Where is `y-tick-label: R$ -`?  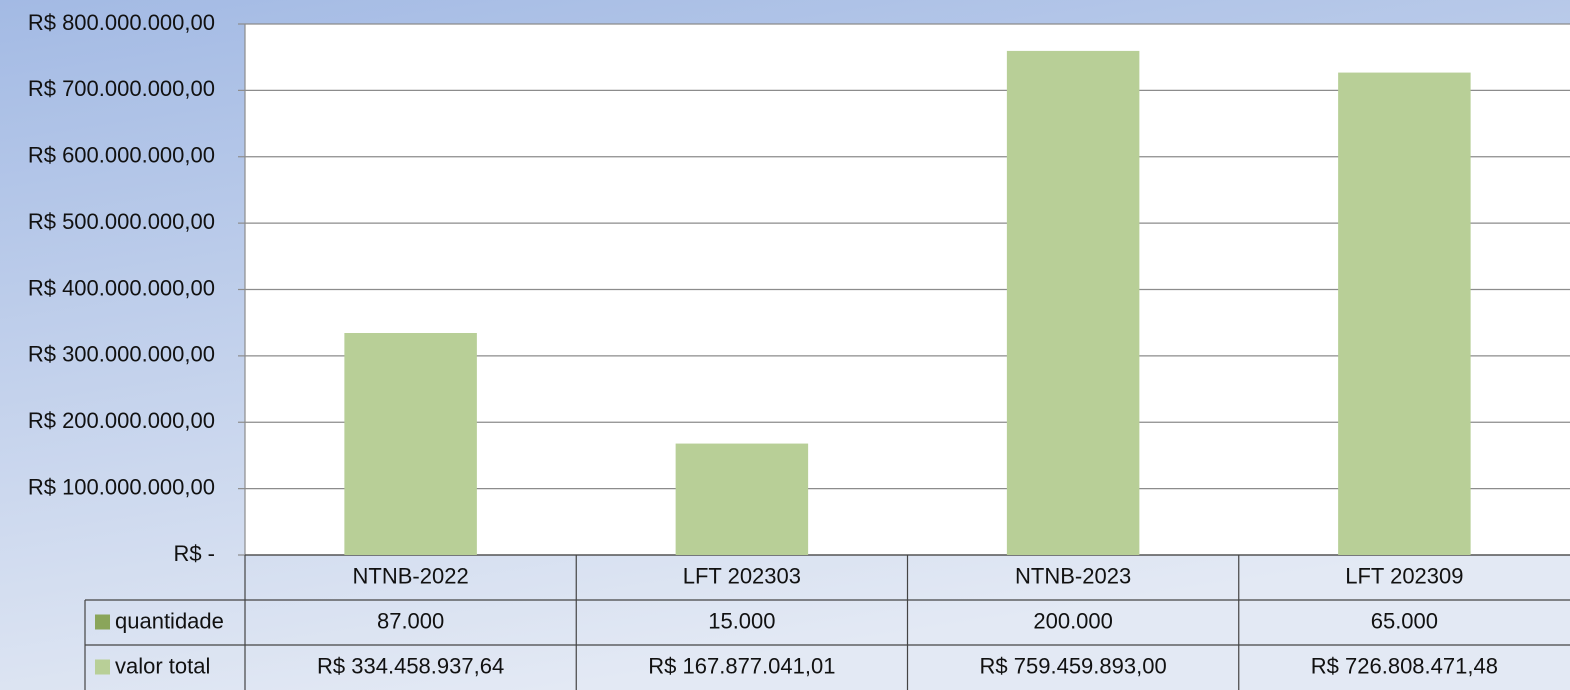 y-tick-label: R$ - is located at coordinates (194, 553).